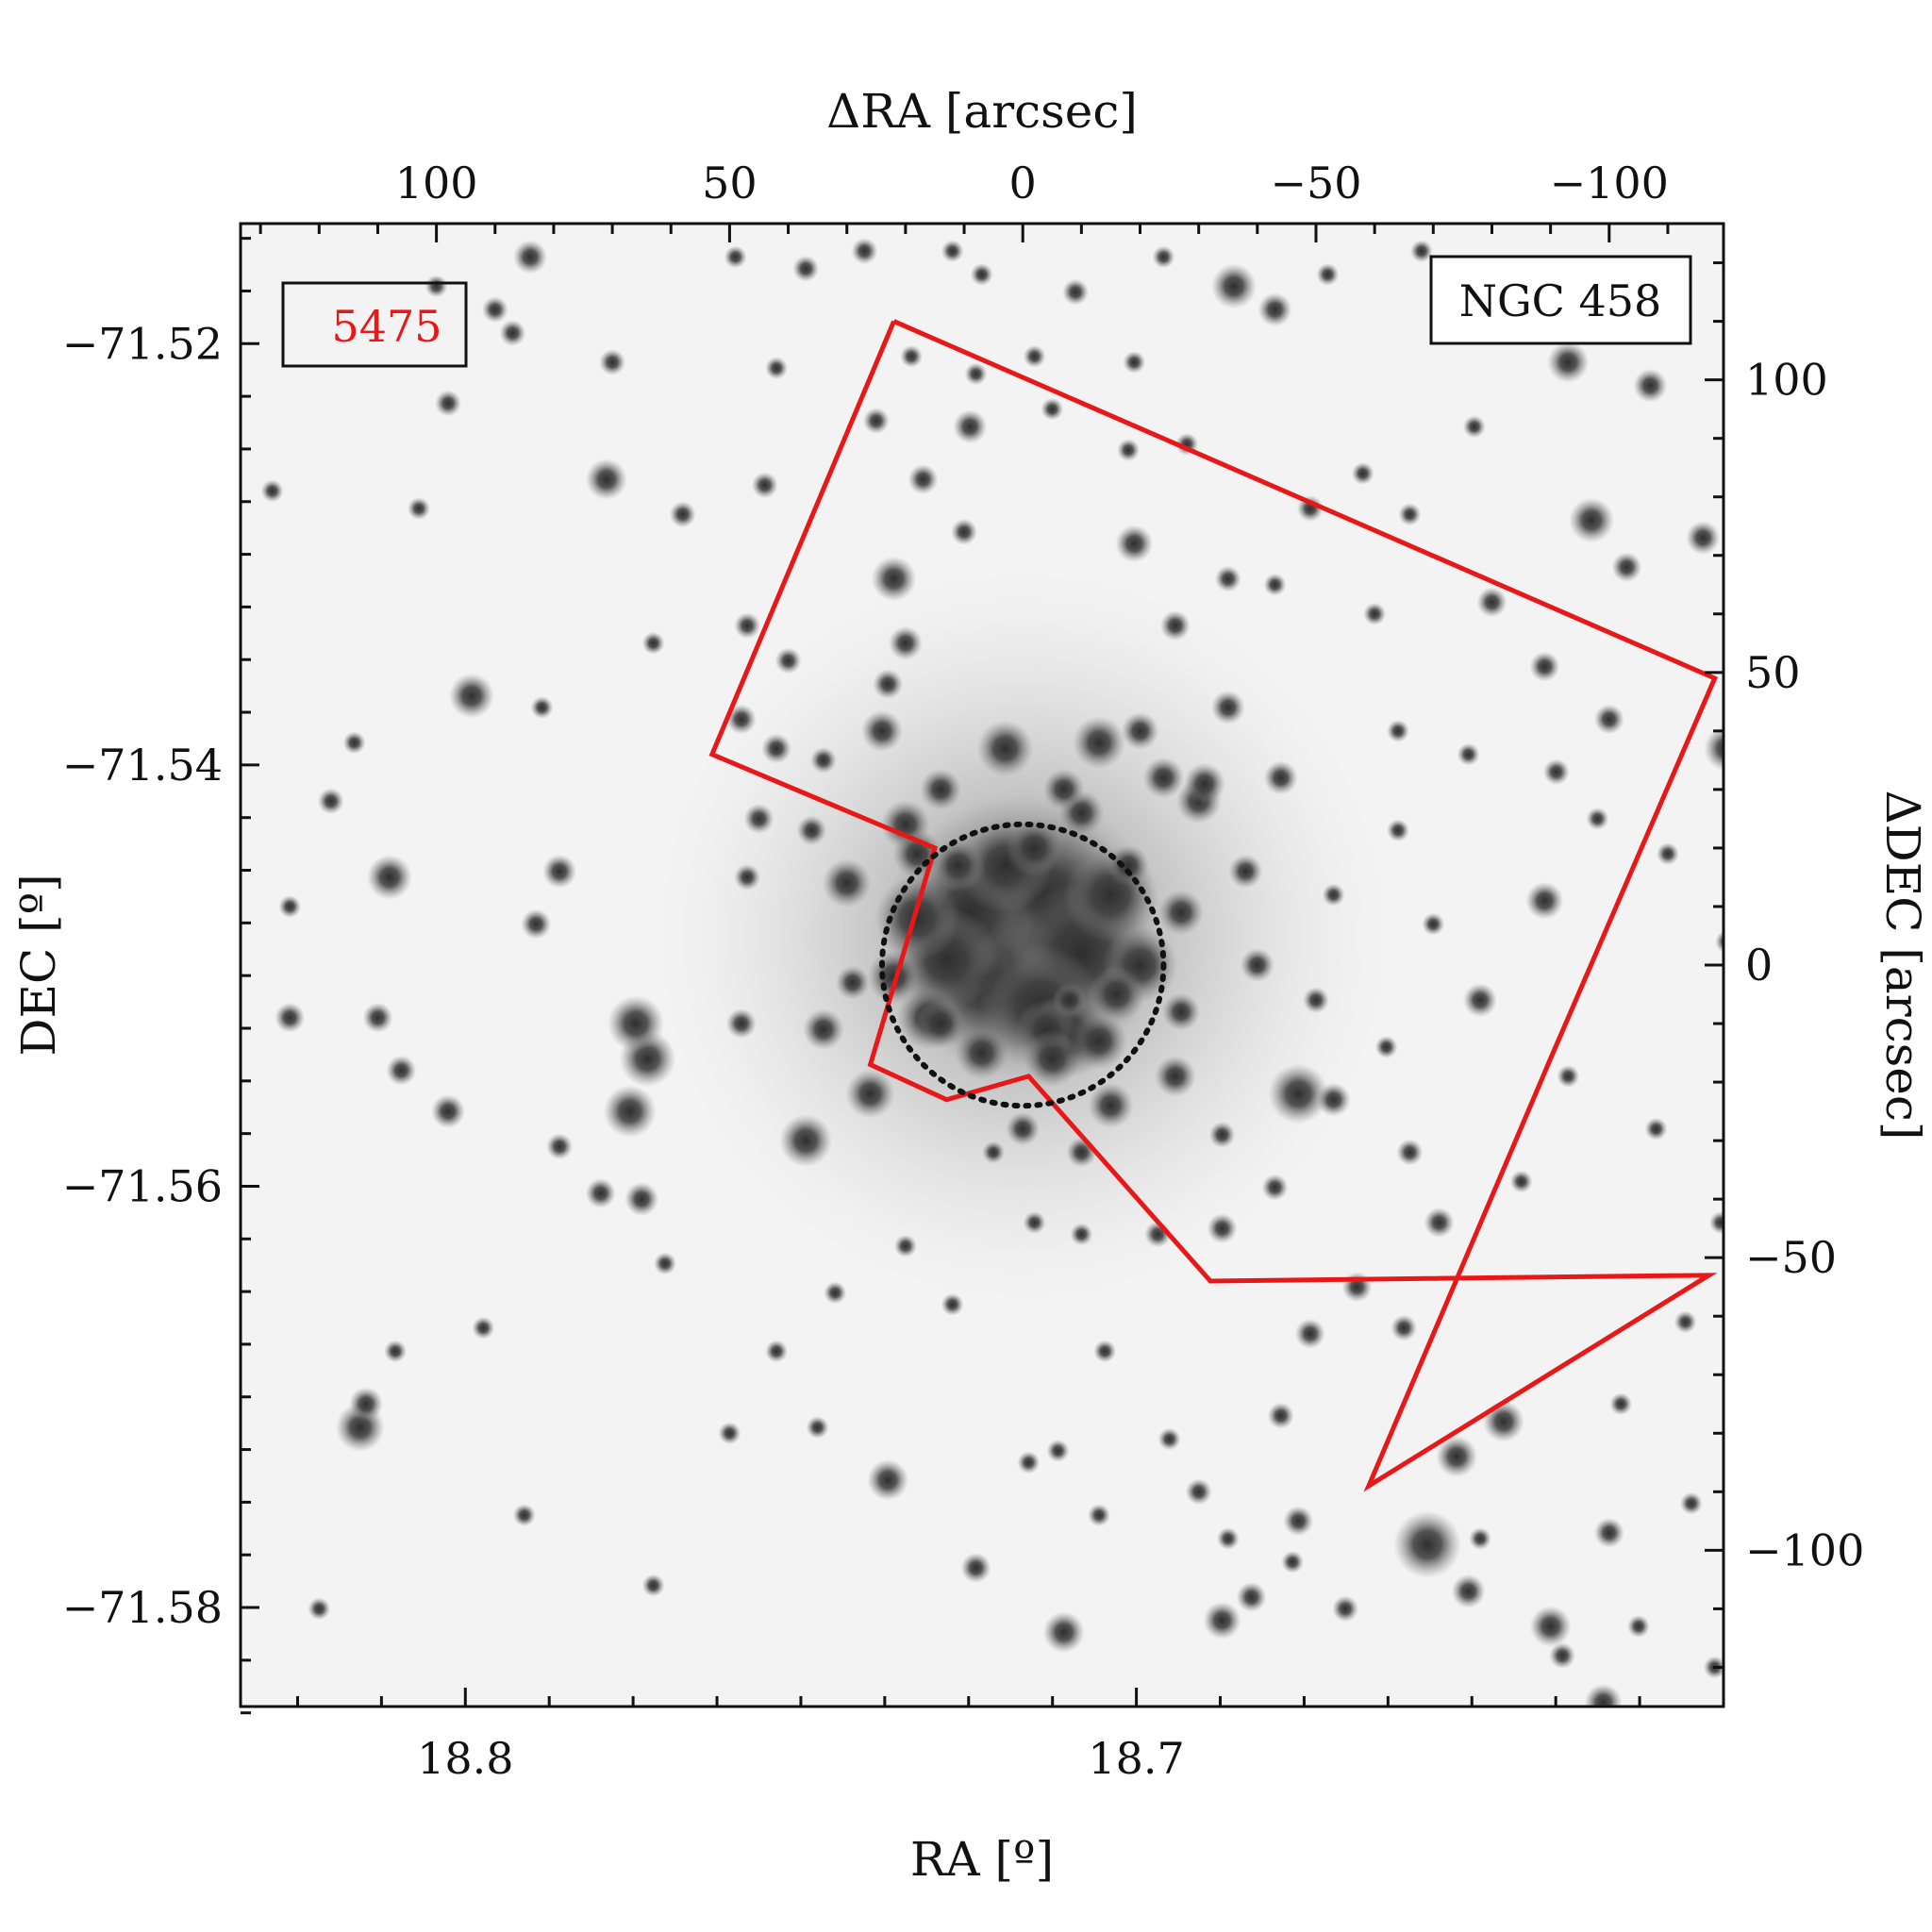 The height and width of the screenshot is (1932, 1932). What do you see at coordinates (1136, 1758) in the screenshot?
I see `ra-tick-label-1: 18.7` at bounding box center [1136, 1758].